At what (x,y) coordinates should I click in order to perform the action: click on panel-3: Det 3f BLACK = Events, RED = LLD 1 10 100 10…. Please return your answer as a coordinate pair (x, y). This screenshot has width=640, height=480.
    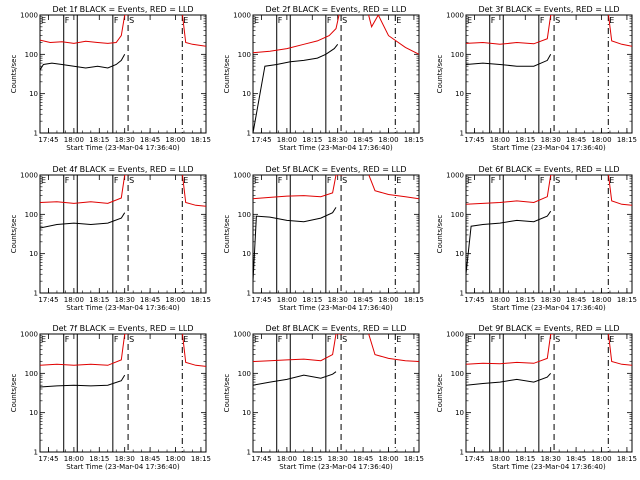
    Looking at the image, I should click on (536, 78).